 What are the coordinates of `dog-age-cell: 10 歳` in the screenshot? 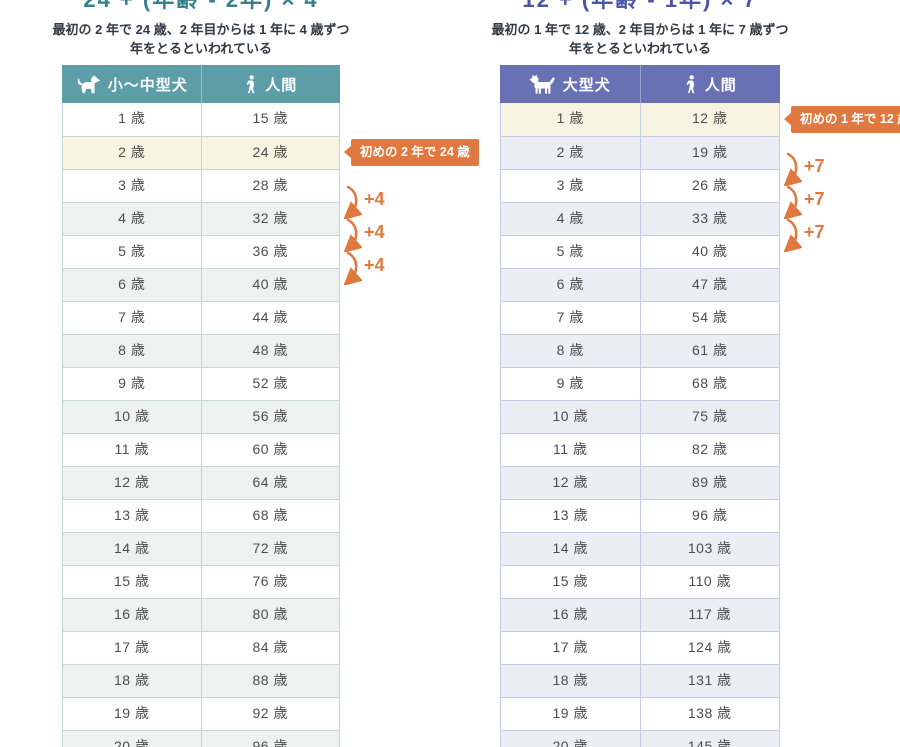 It's located at (570, 416).